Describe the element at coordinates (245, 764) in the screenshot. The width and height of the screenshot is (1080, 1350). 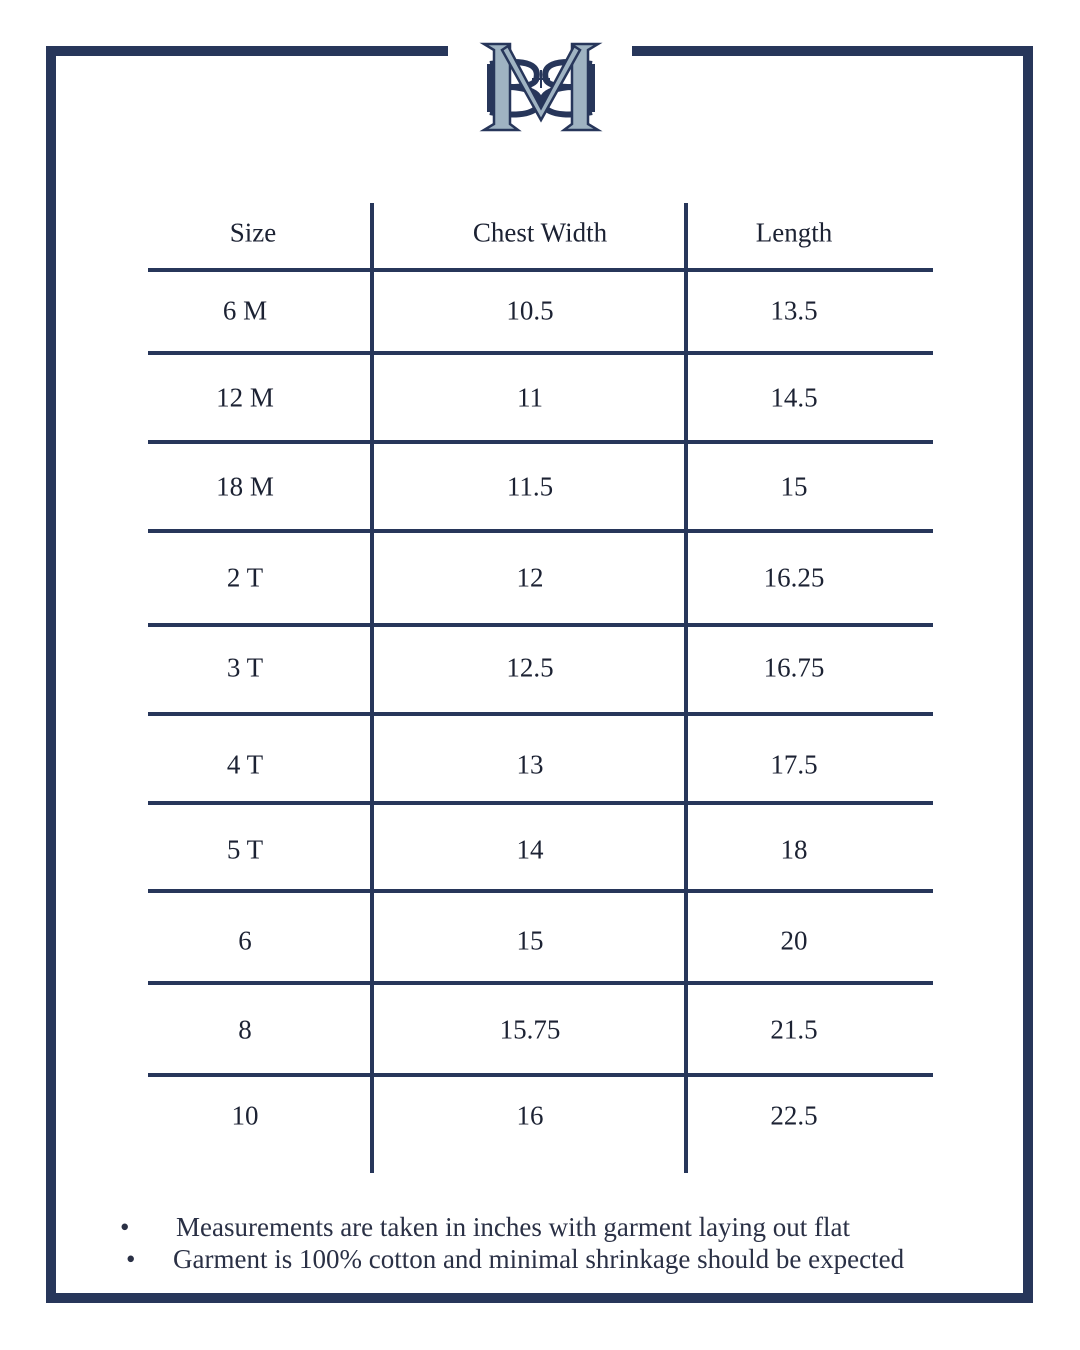
I see `size-cell: 4 T` at that location.